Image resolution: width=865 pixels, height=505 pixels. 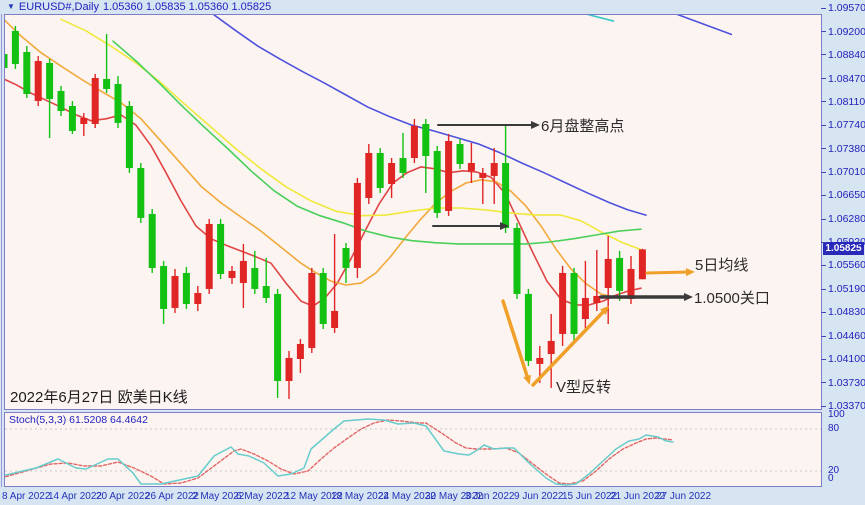 I want to click on arrow-1-0500-head, so click(x=688, y=297).